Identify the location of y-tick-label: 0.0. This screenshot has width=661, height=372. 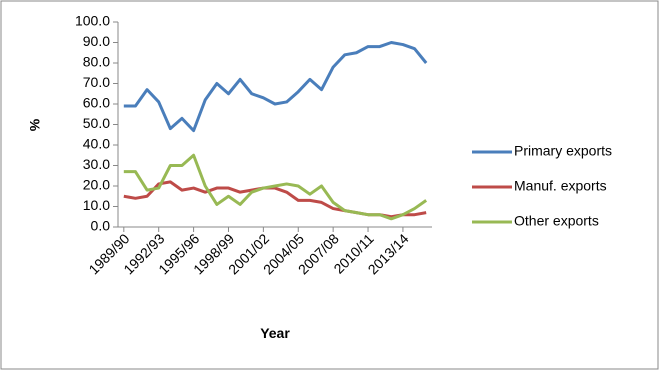
(101, 226).